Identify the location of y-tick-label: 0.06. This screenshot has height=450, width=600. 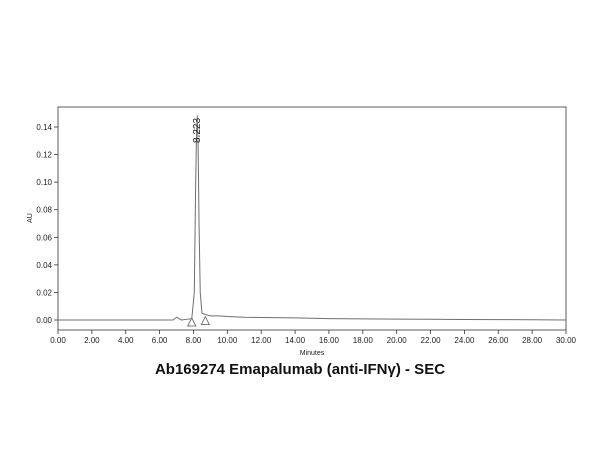
(44, 237).